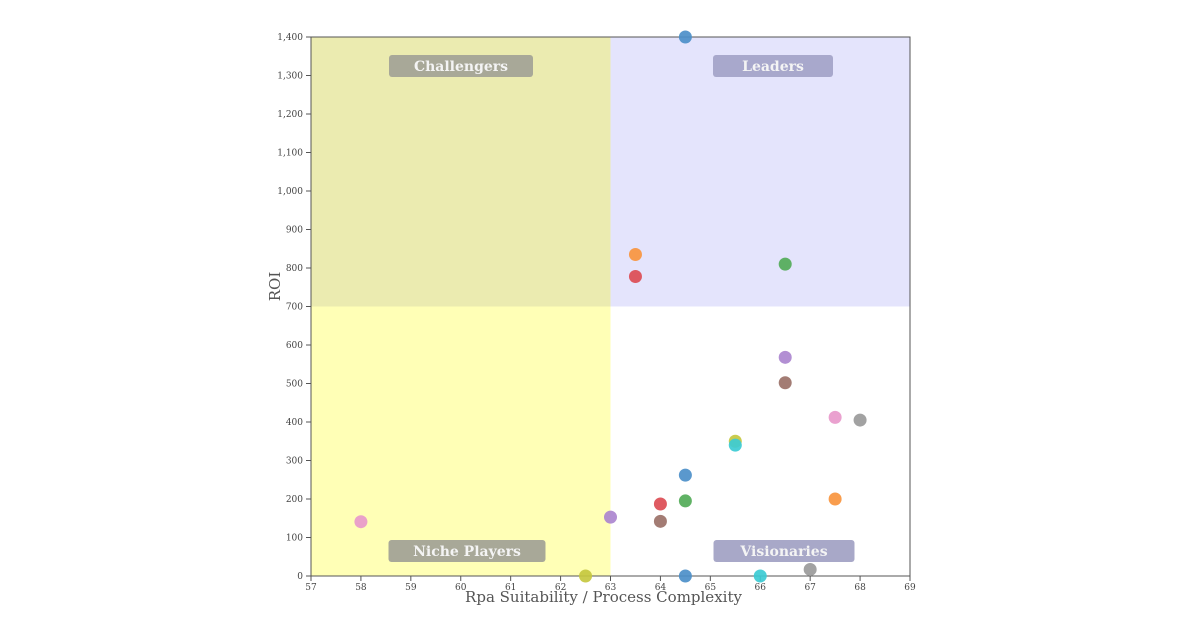 The width and height of the screenshot is (1196, 628). I want to click on quadrant-label-text: Visionaries, so click(783, 552).